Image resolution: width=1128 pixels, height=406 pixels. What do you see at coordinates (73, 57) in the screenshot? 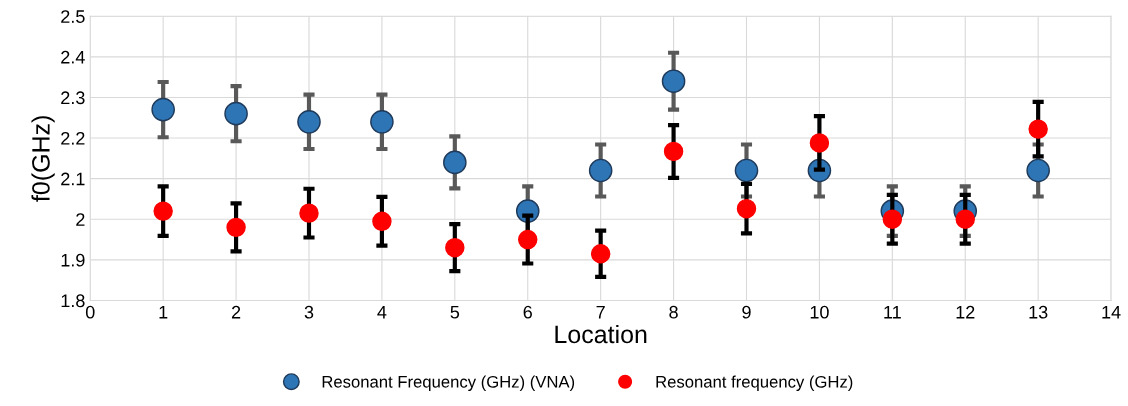
I see `y-tick-label: 2.4` at bounding box center [73, 57].